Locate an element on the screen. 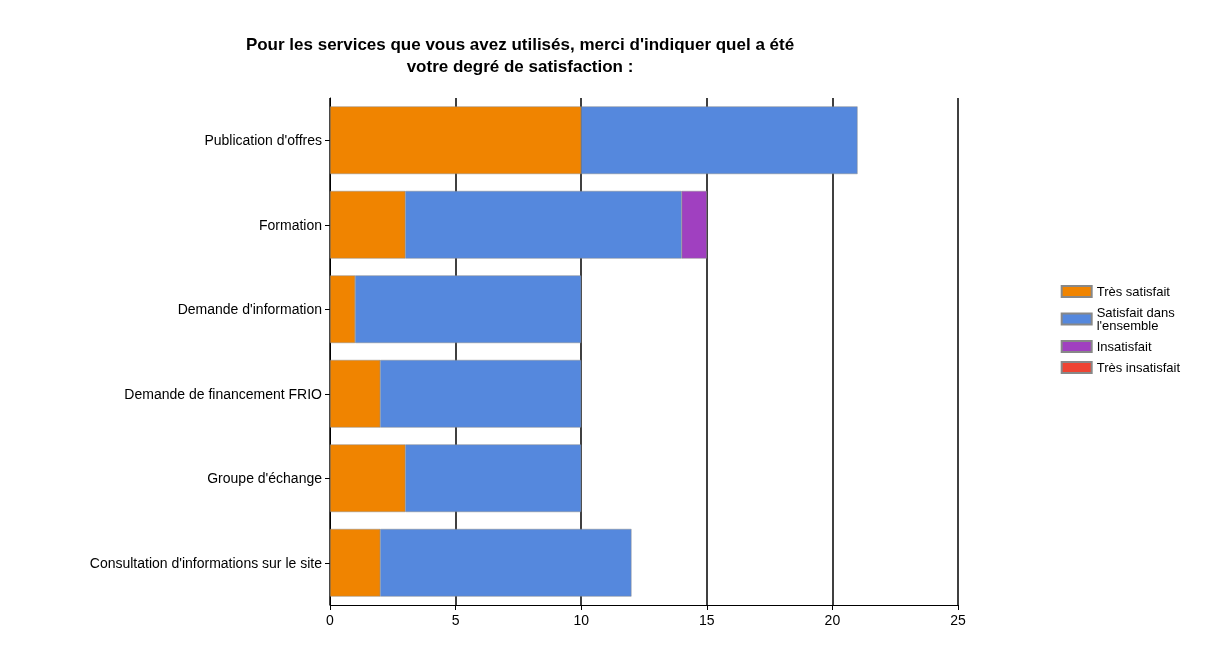 The image size is (1230, 653). x-tick-label: 15 is located at coordinates (707, 620).